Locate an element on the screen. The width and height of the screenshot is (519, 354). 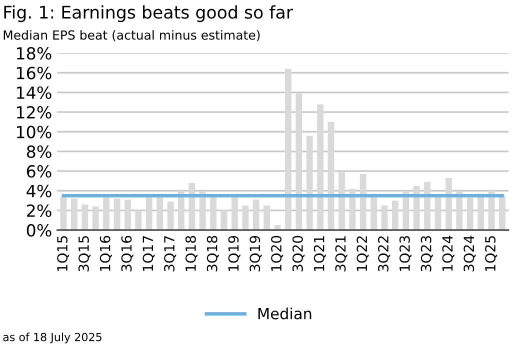
y-tick-label: 2% is located at coordinates (39, 210).